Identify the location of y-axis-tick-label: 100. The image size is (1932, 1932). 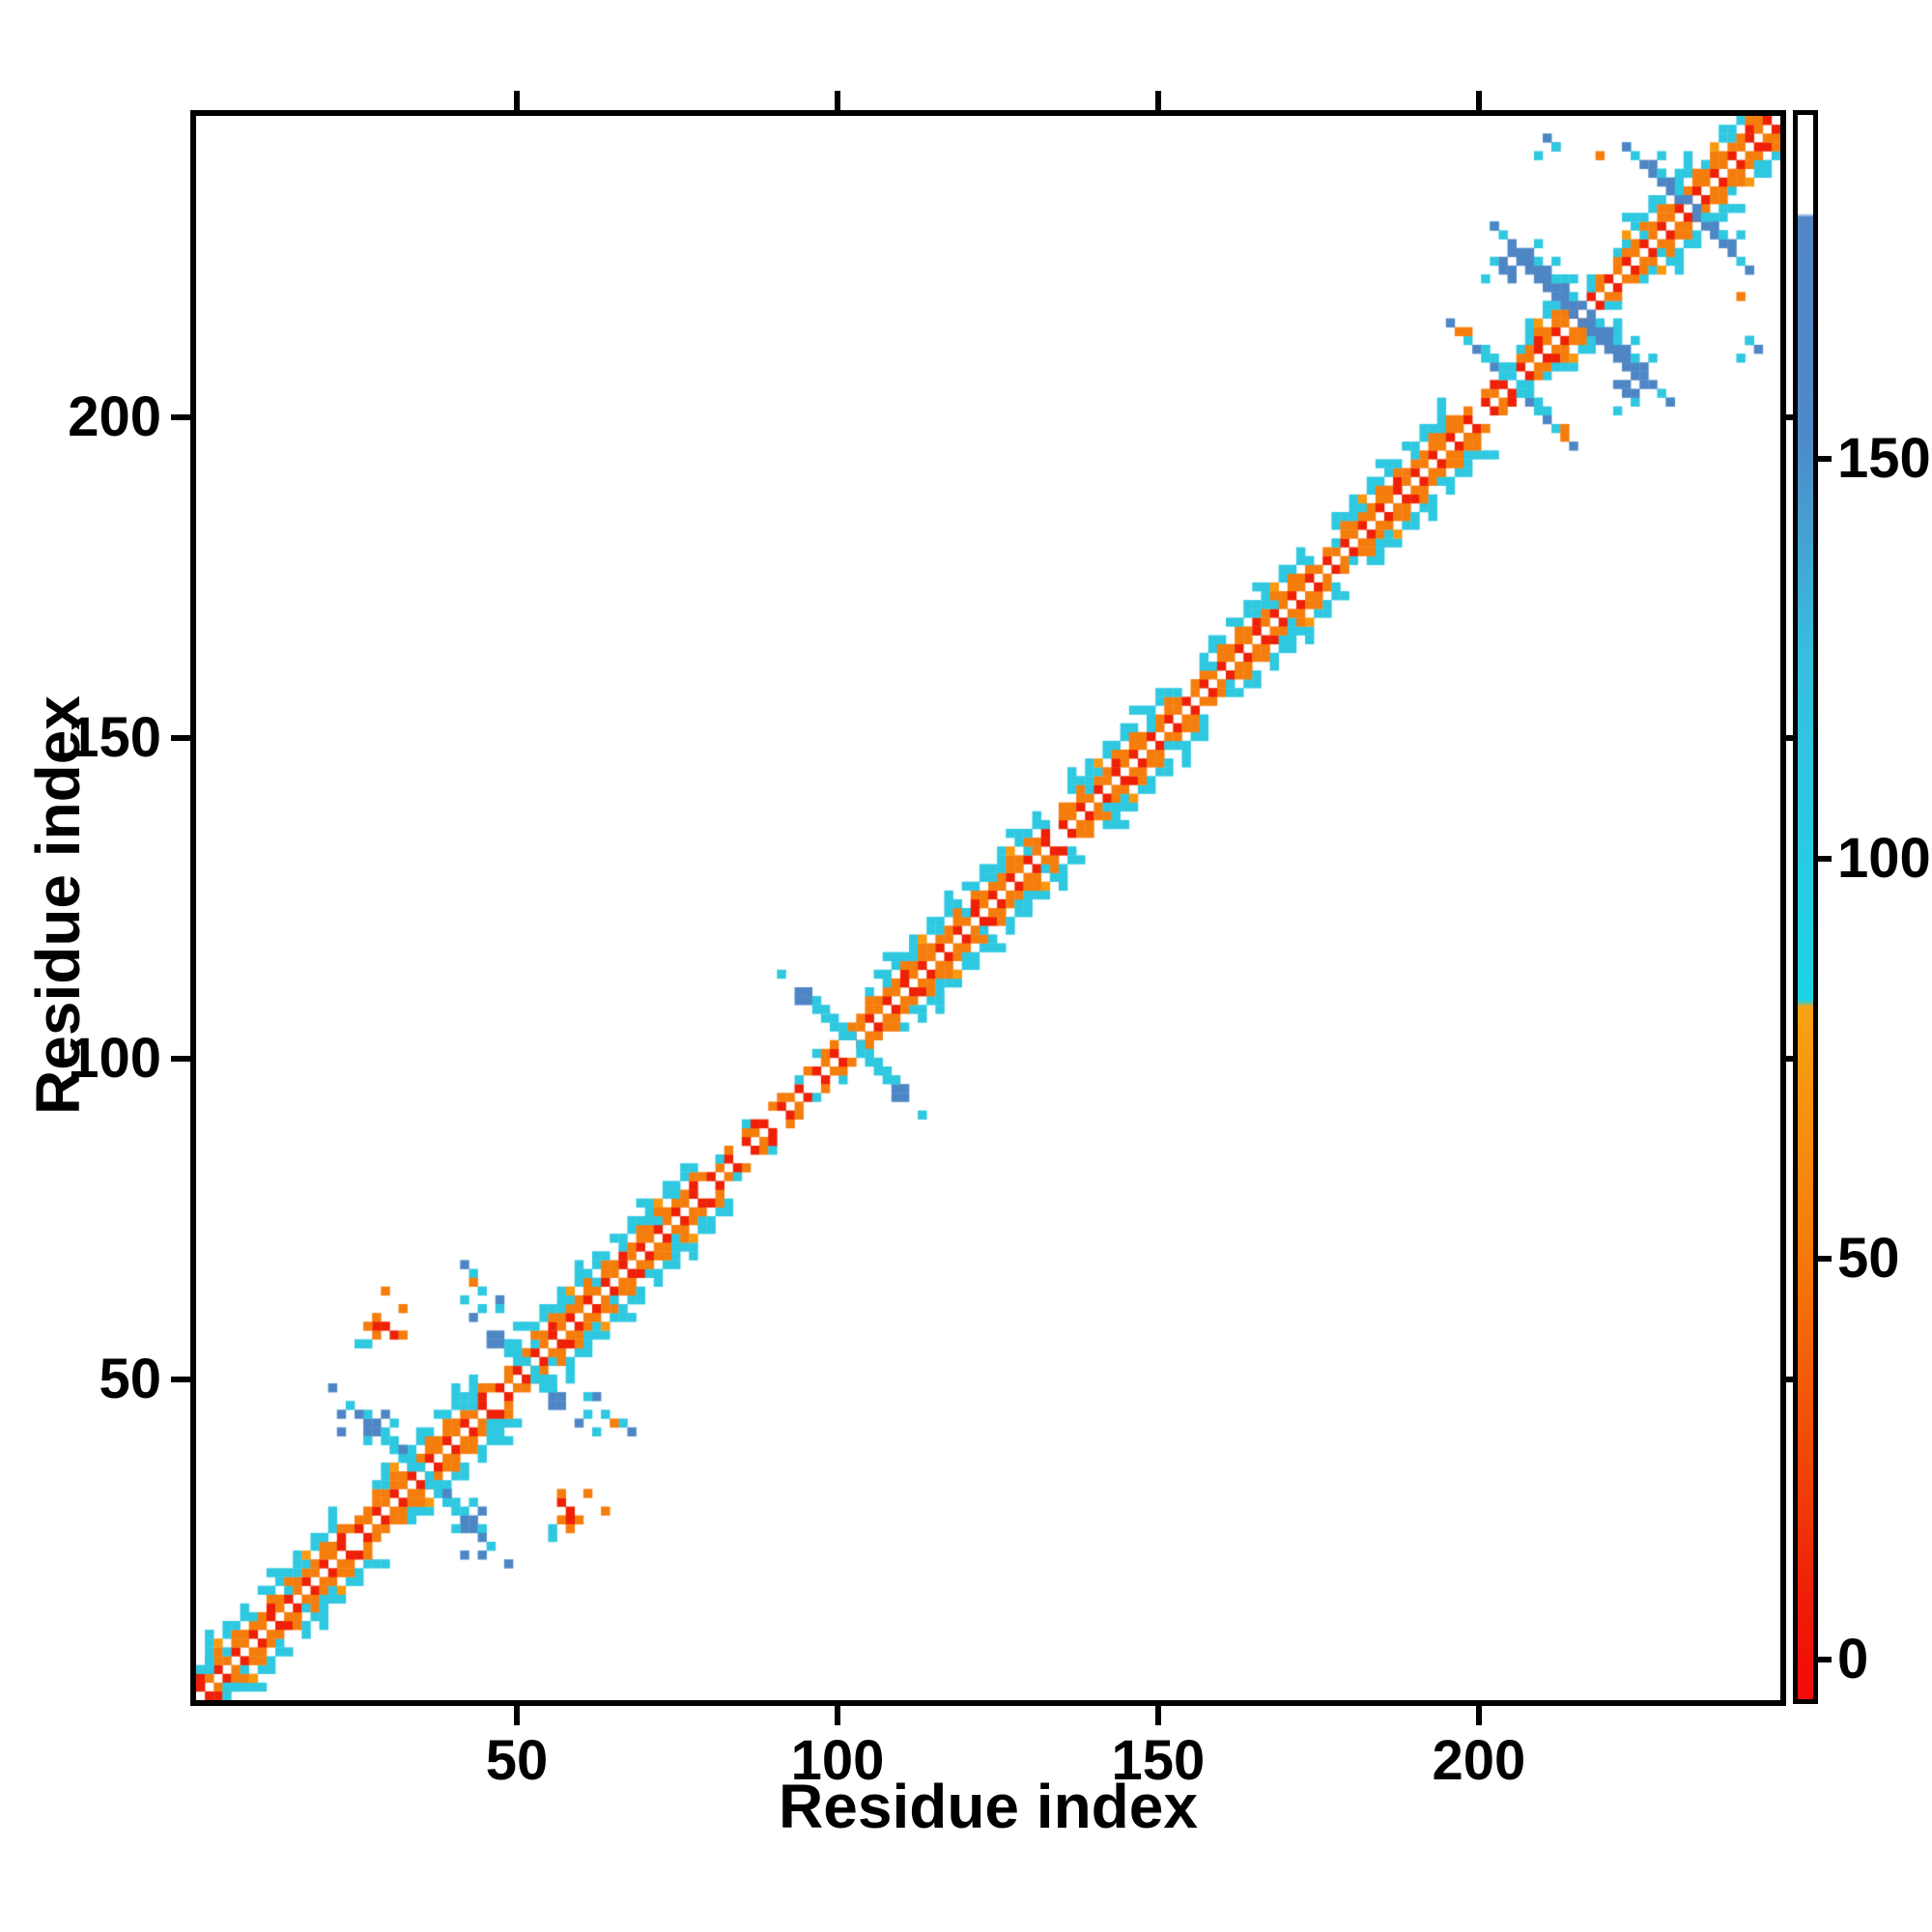
(114, 1059).